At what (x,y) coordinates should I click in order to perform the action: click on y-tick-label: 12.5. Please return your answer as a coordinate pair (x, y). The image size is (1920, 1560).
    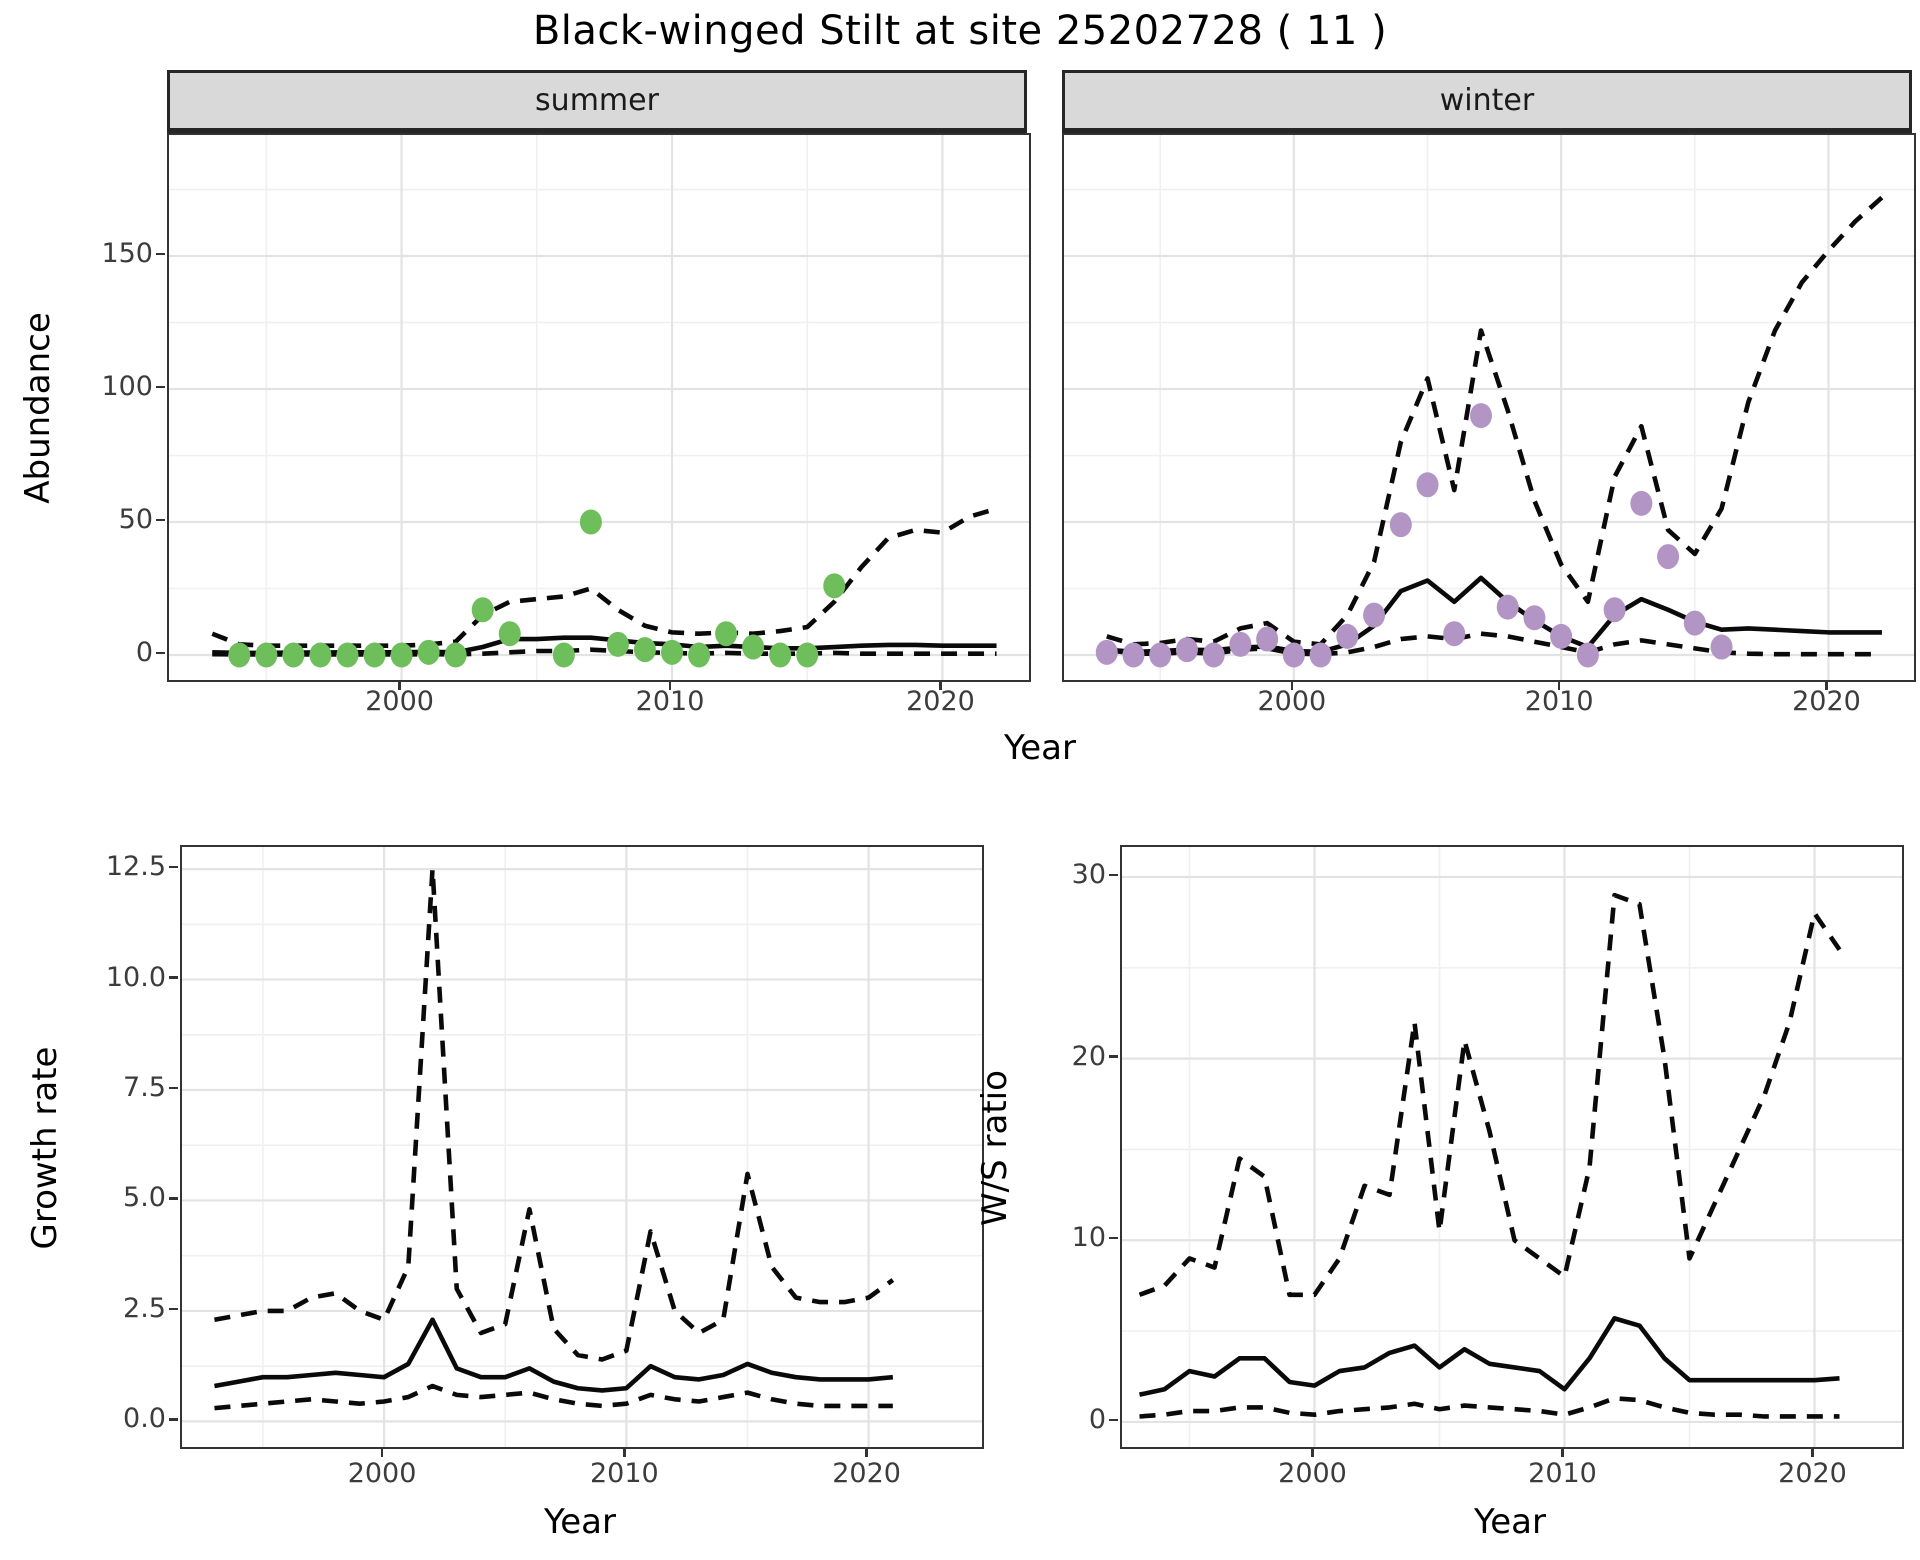
    Looking at the image, I should click on (135, 867).